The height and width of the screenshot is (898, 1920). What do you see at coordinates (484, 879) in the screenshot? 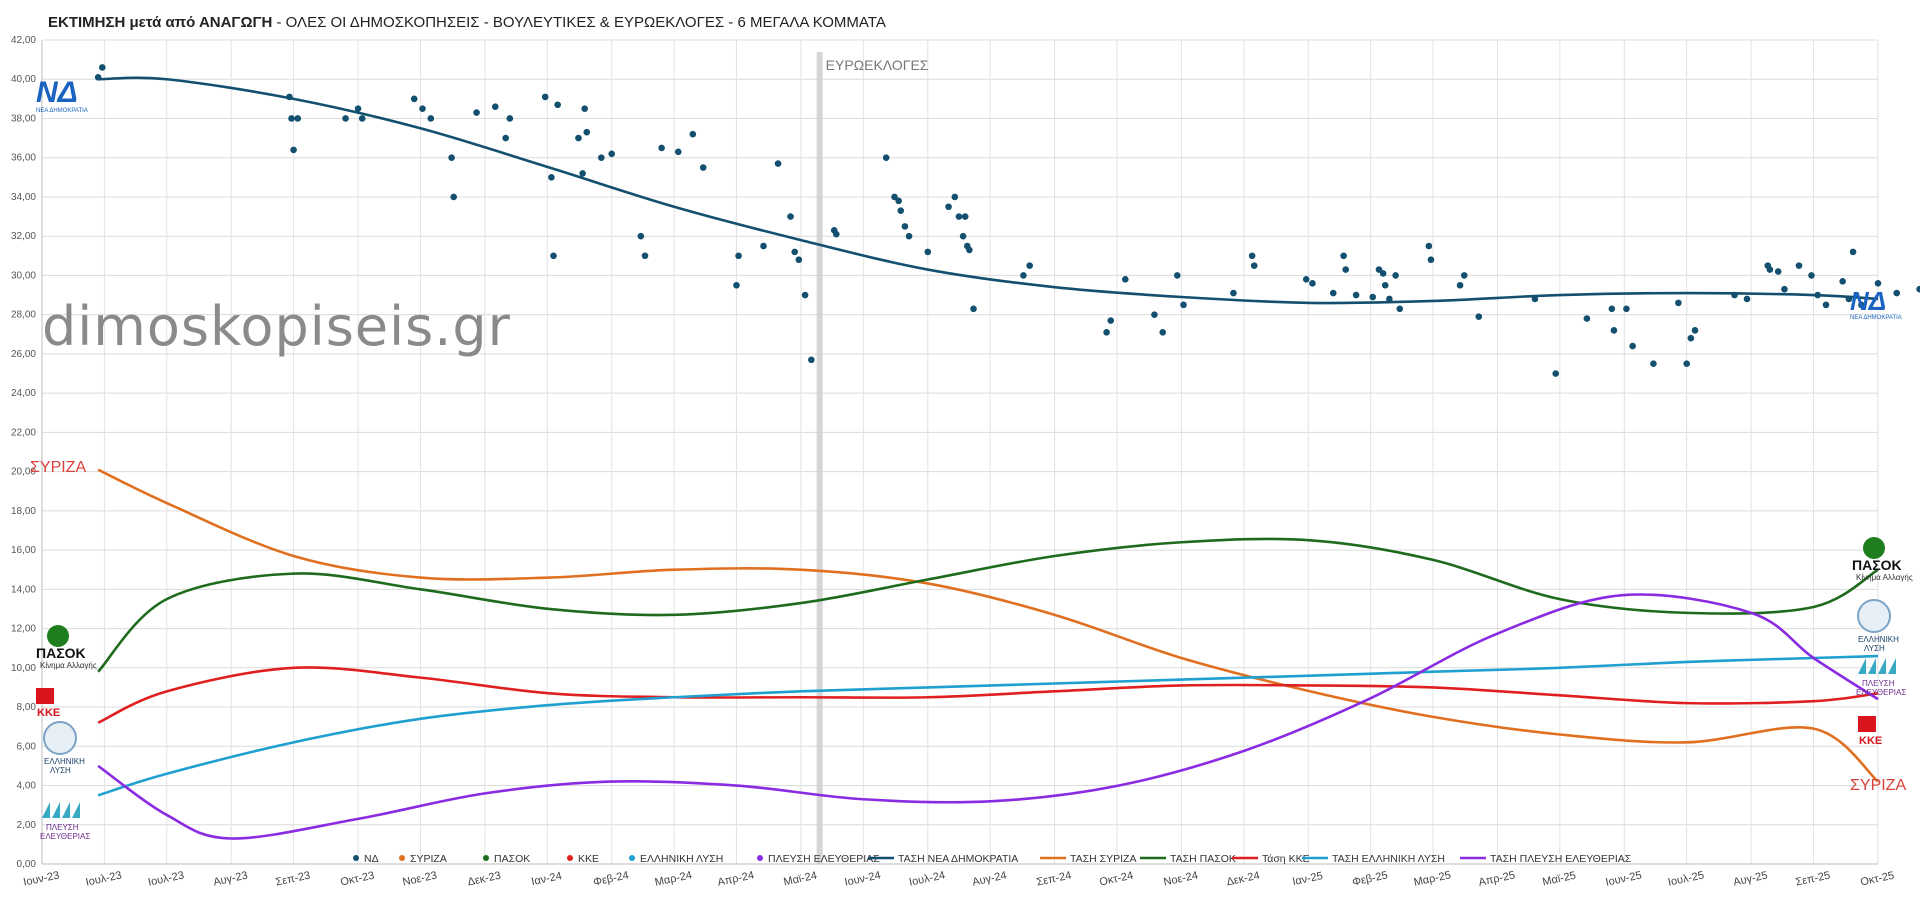
I see `x-tick-label: Δεκ-23` at bounding box center [484, 879].